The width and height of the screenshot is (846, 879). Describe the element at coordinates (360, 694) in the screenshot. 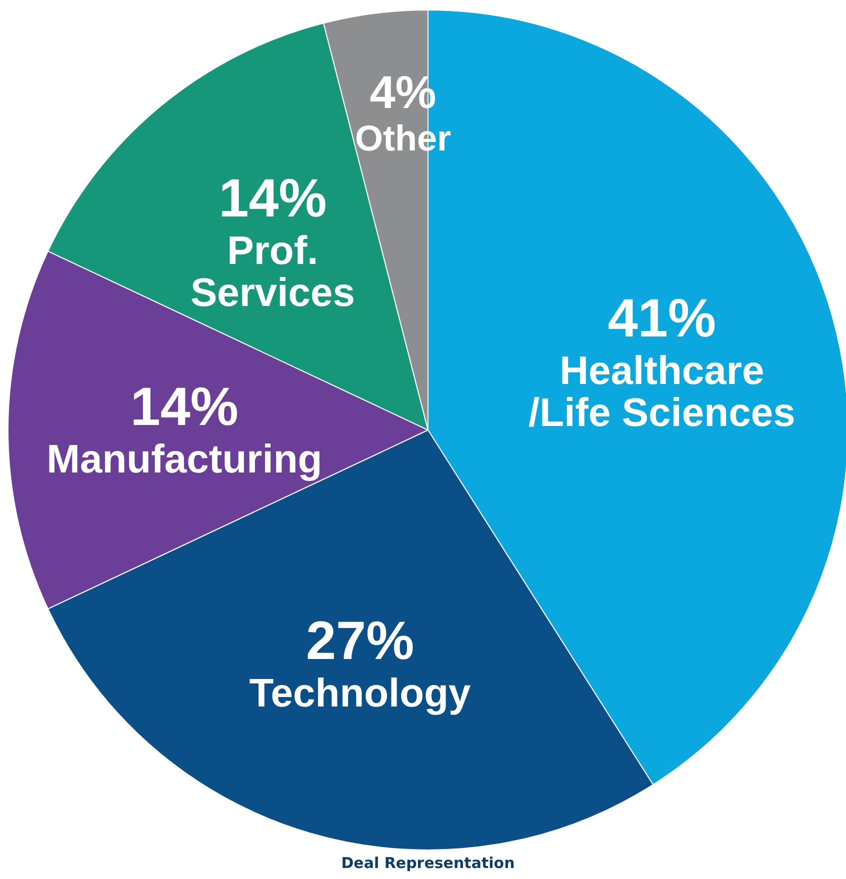

I see `slice-label: Technology` at that location.